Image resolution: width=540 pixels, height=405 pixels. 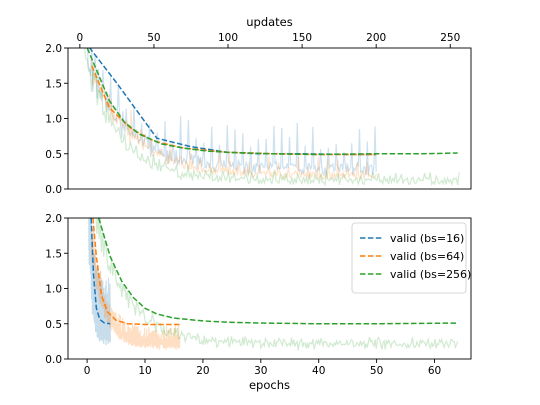 What do you see at coordinates (53, 155) in the screenshot?
I see `top-ytick-label-1: 0.5` at bounding box center [53, 155].